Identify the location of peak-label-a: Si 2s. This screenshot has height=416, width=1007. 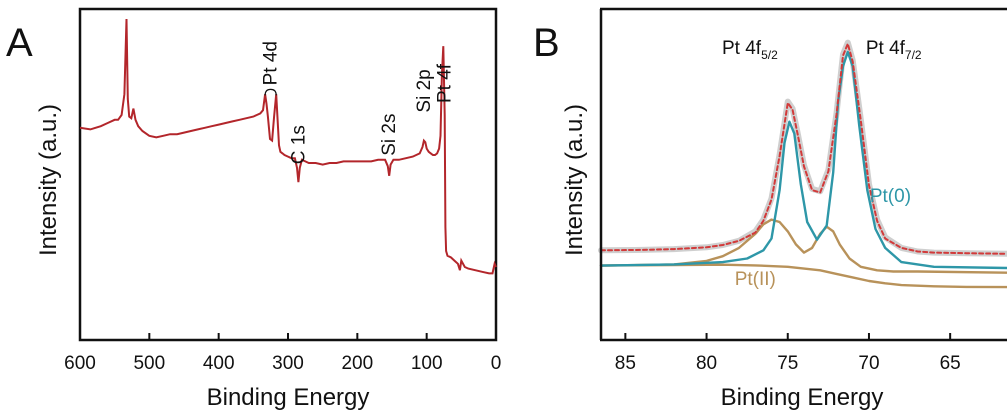
(389, 135).